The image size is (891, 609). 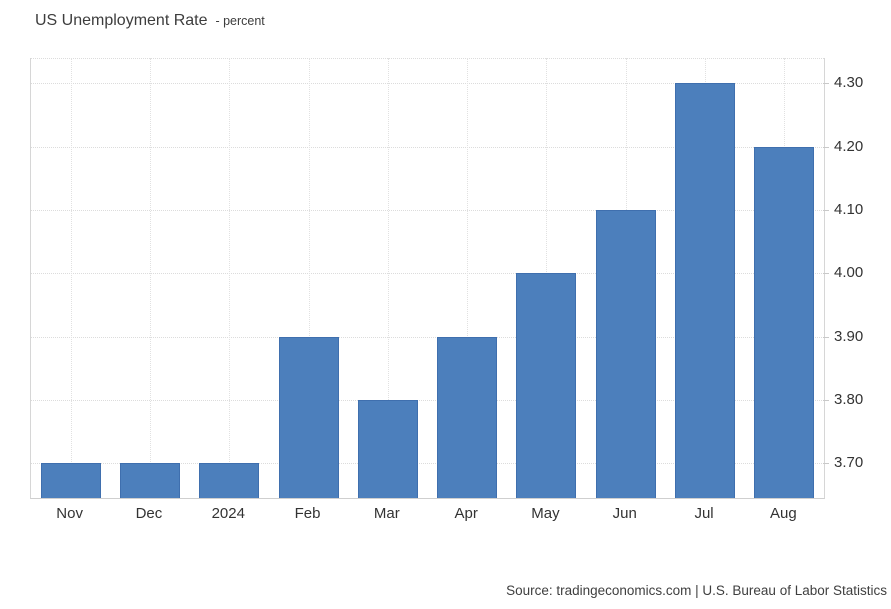 What do you see at coordinates (849, 146) in the screenshot?
I see `y-axis-label: 4.20` at bounding box center [849, 146].